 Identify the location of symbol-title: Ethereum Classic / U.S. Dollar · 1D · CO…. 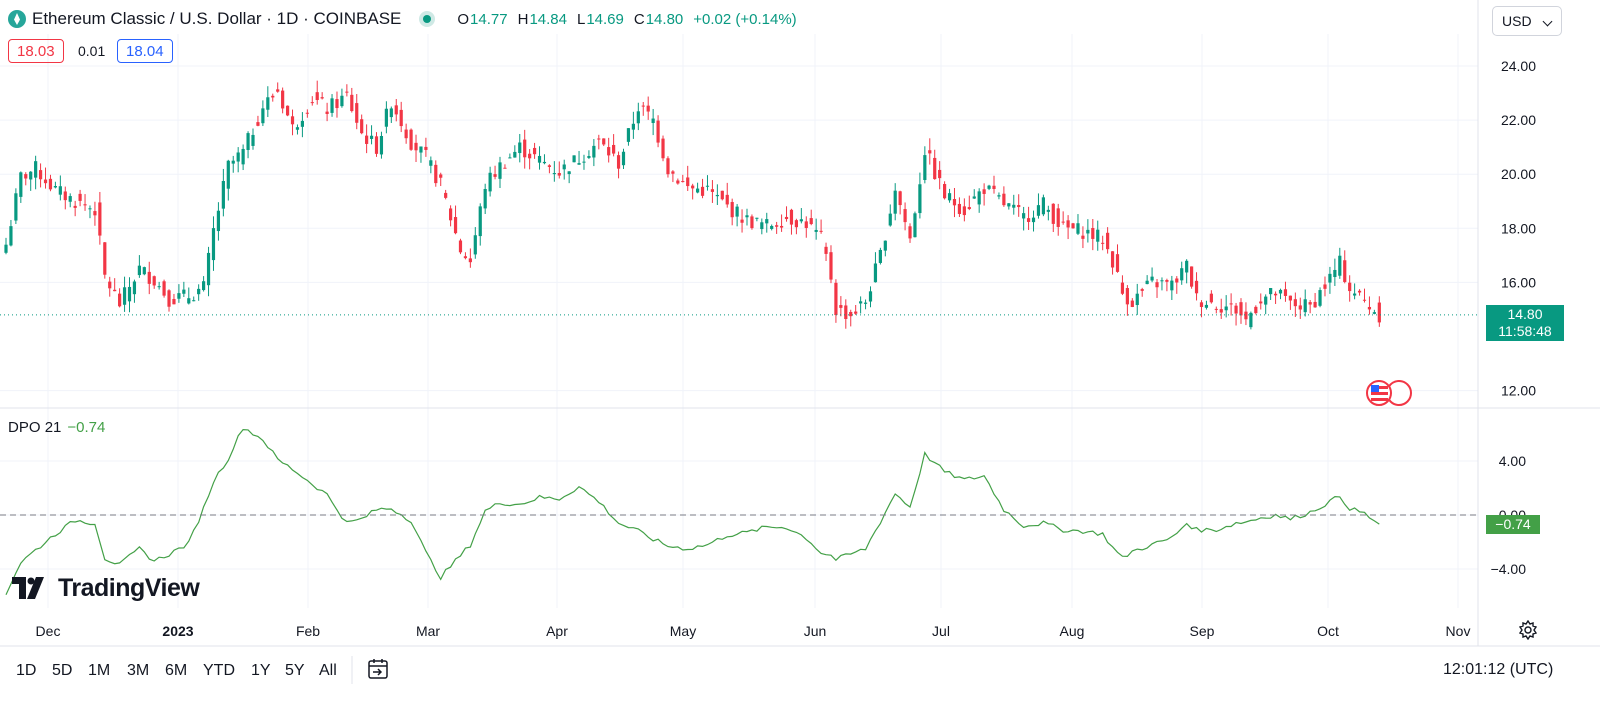
(217, 18).